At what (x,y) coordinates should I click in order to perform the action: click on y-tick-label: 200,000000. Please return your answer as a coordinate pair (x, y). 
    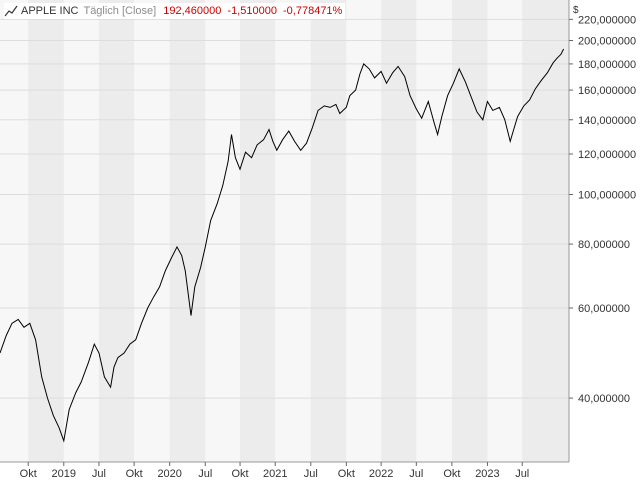
    Looking at the image, I should click on (607, 42).